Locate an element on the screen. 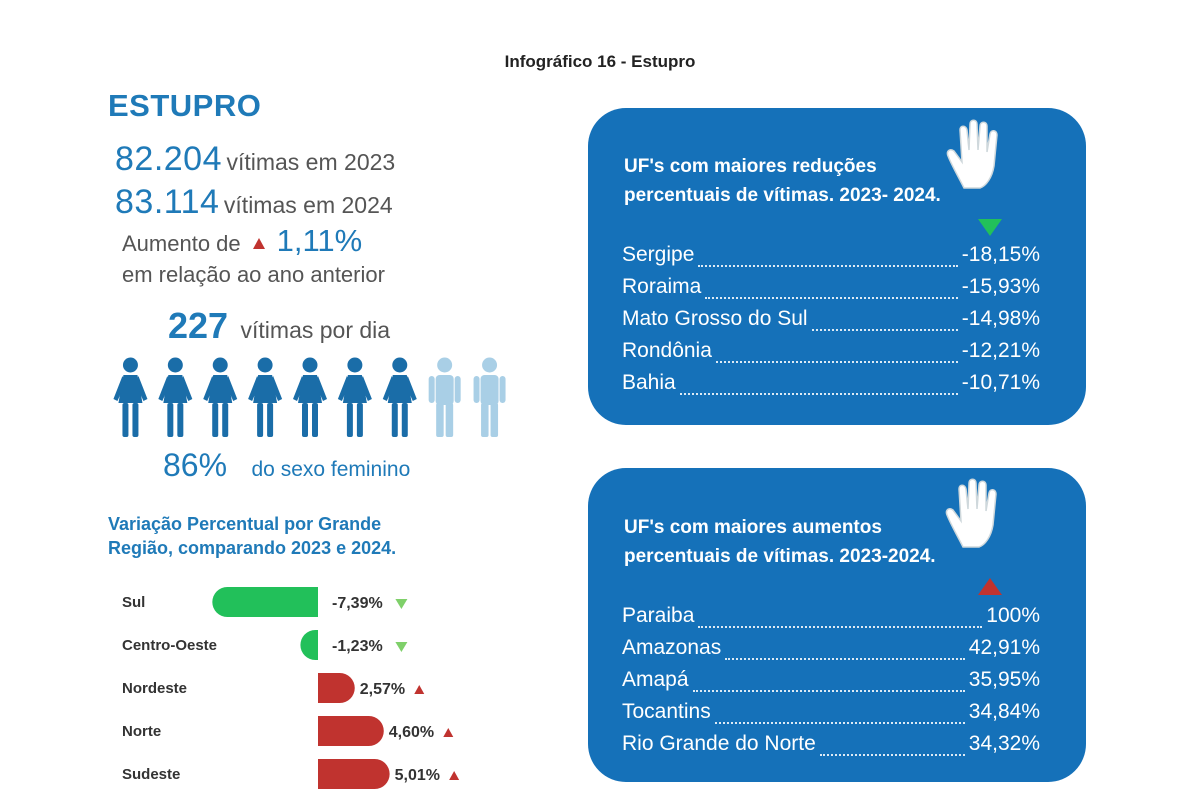 Image resolution: width=1200 pixels, height=800 pixels. state-value: -12,21% is located at coordinates (1000, 350).